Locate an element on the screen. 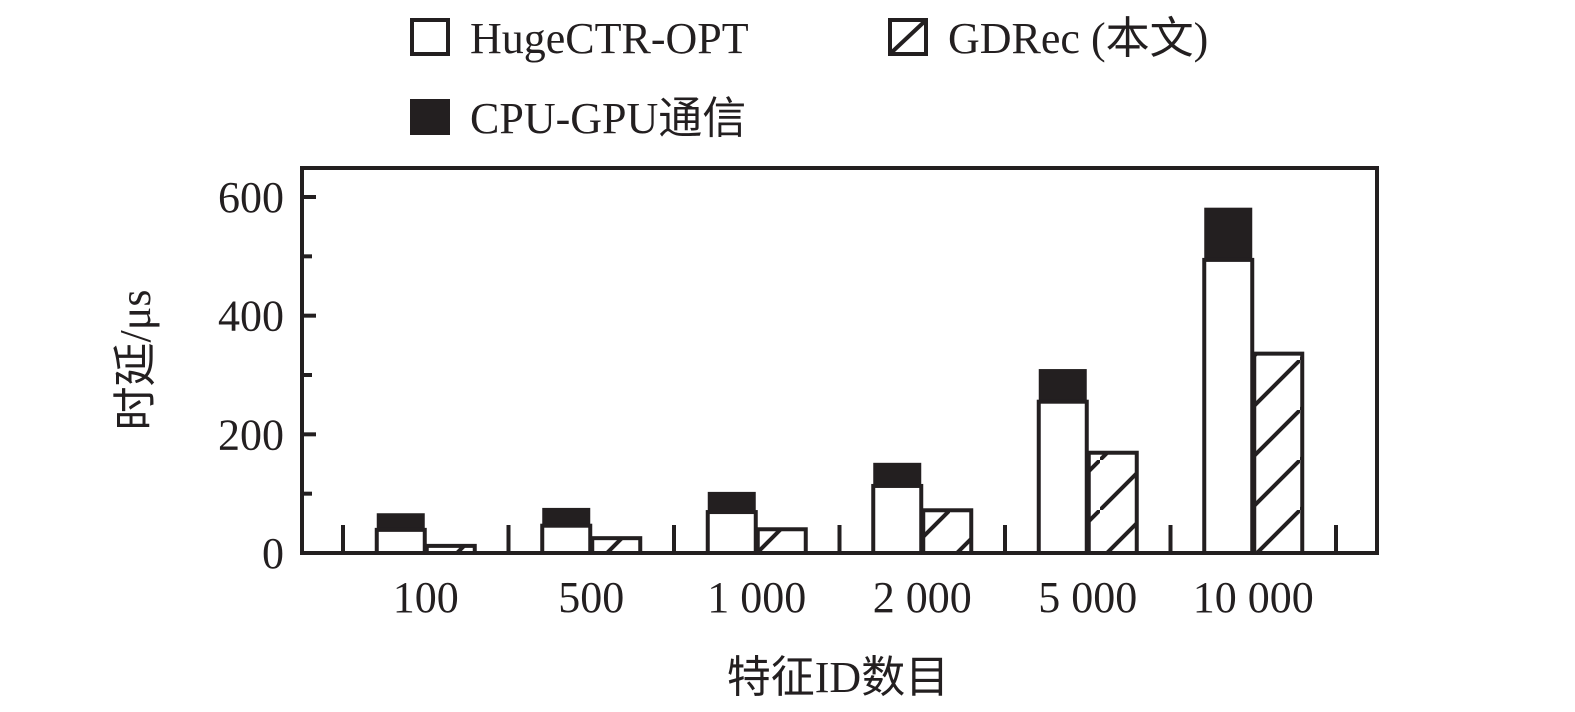 Image resolution: width=1575 pixels, height=712 pixels. y-axis-label: 时延/μs is located at coordinates (135, 360).